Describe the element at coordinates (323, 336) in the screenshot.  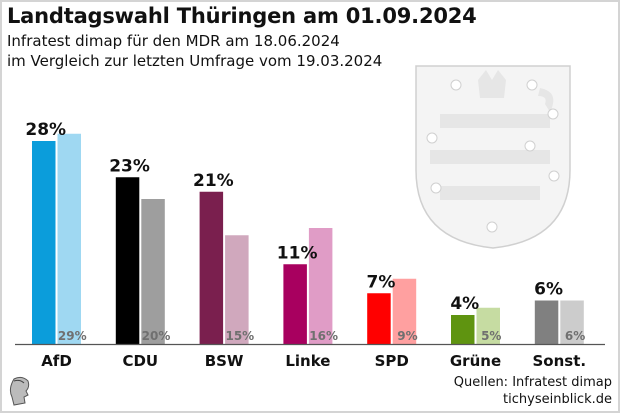
I see `value-label-previous: 16%` at that location.